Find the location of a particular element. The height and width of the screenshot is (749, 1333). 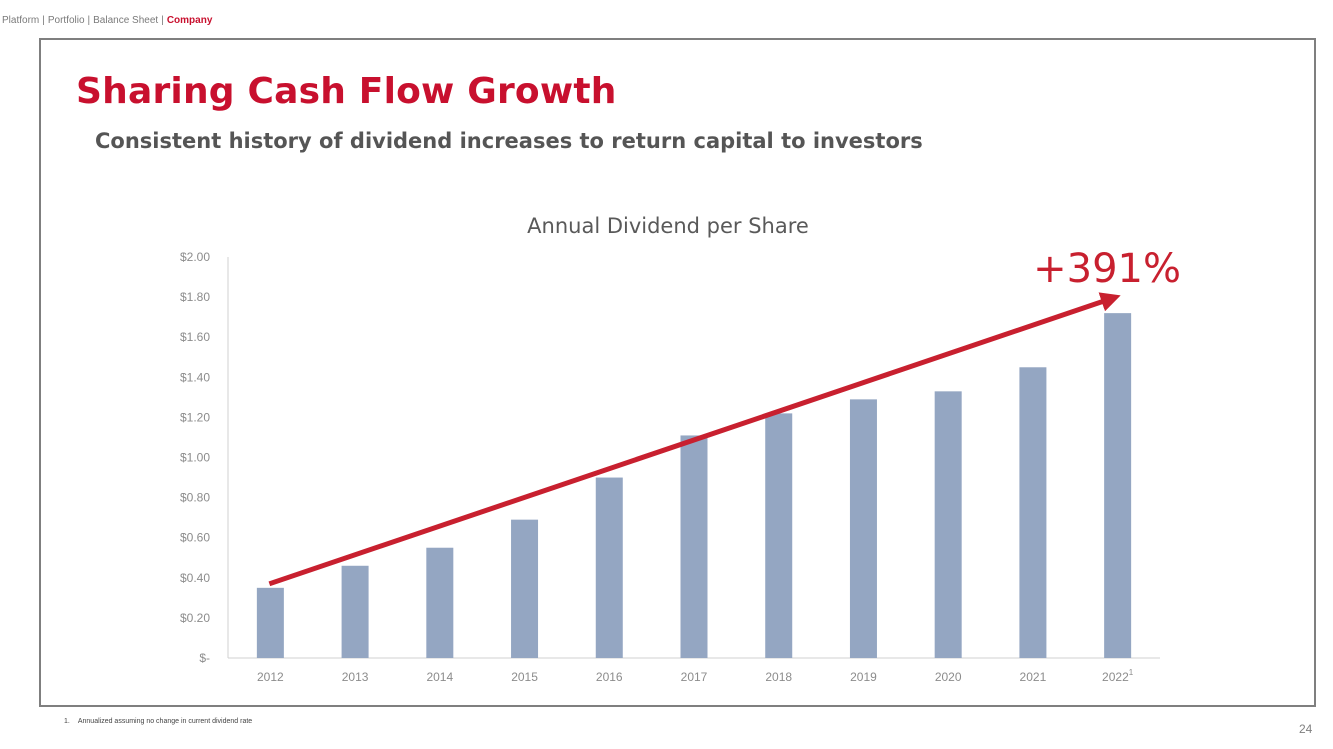

x-tick-label: 20221 is located at coordinates (1118, 676).